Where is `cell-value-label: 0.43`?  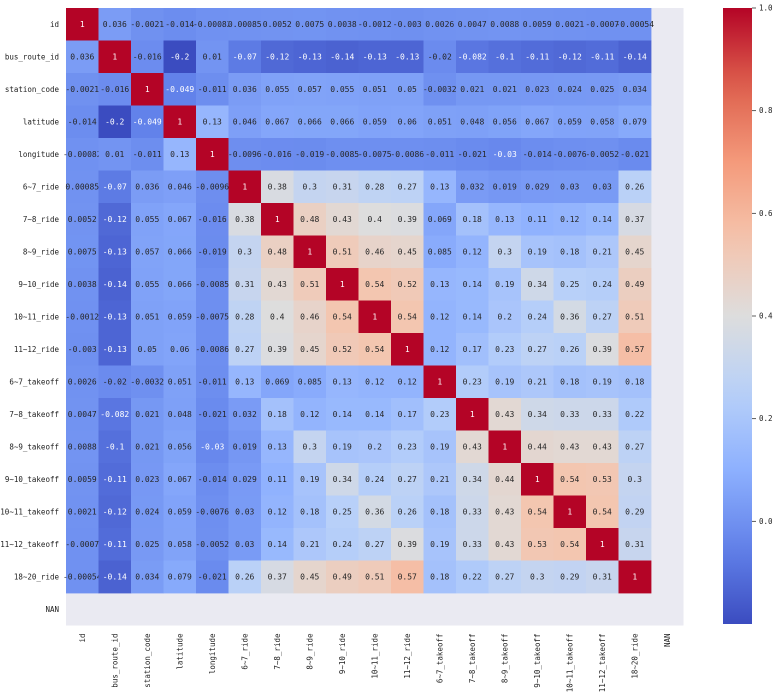
cell-value-label: 0.43 is located at coordinates (504, 544).